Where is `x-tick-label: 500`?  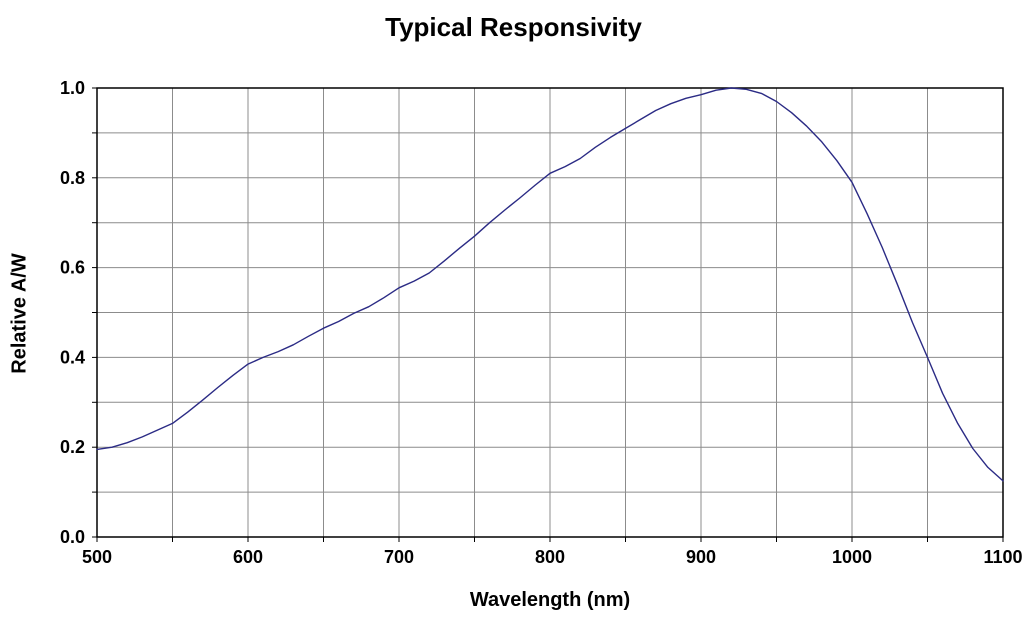
x-tick-label: 500 is located at coordinates (97, 557).